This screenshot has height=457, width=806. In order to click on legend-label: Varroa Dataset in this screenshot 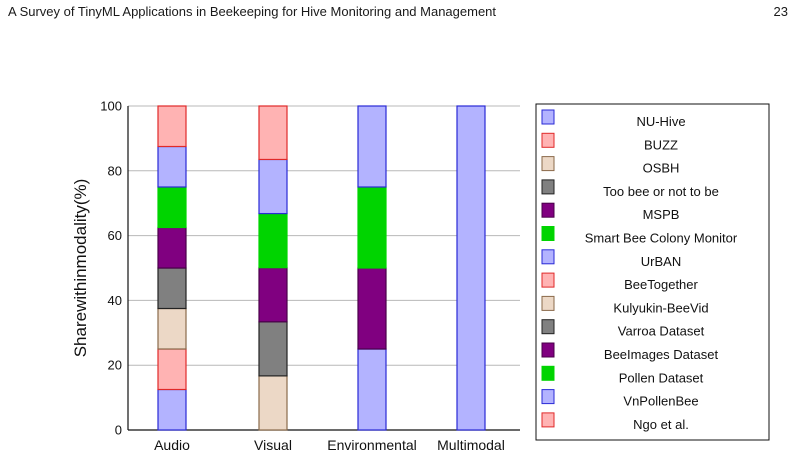, I will do `click(661, 331)`.